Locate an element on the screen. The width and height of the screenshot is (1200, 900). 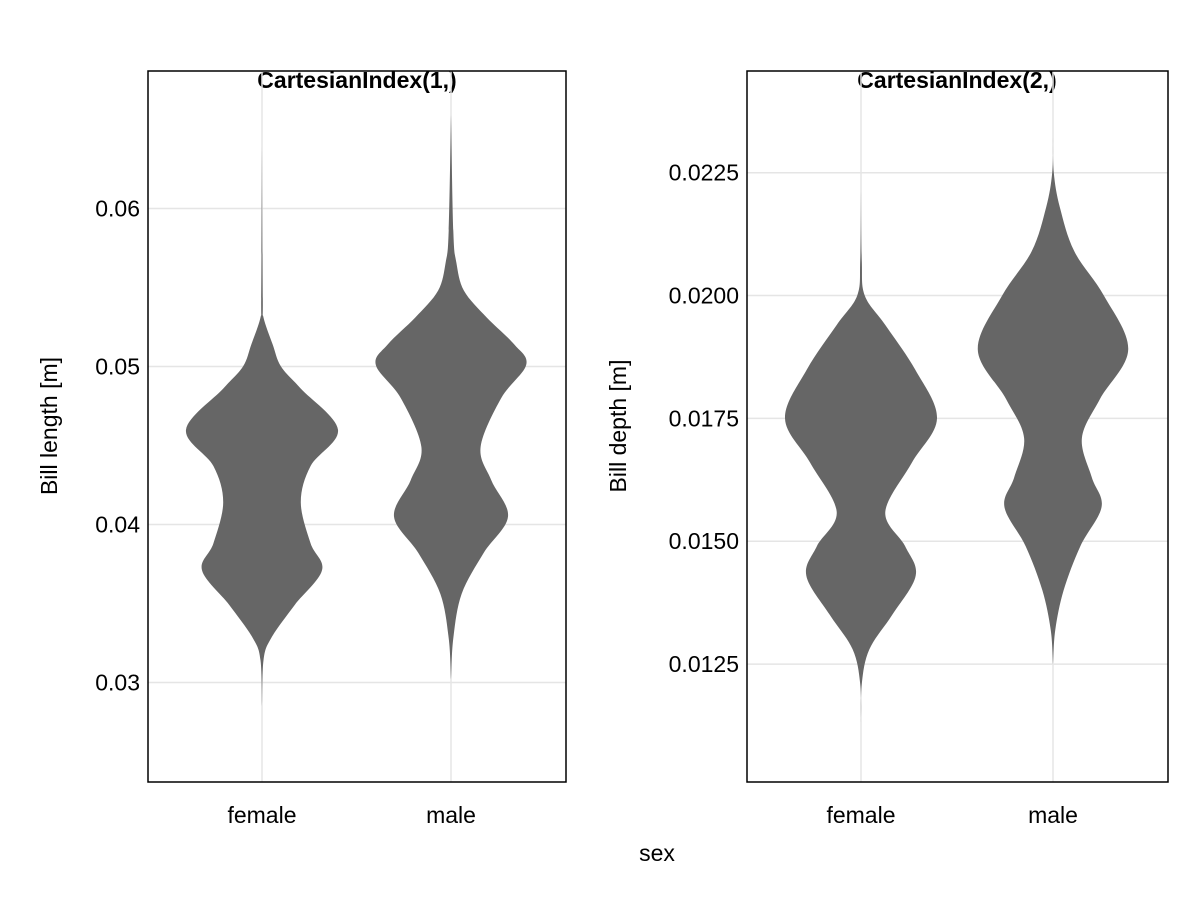
y-tick-label: 0.0125 is located at coordinates (704, 664).